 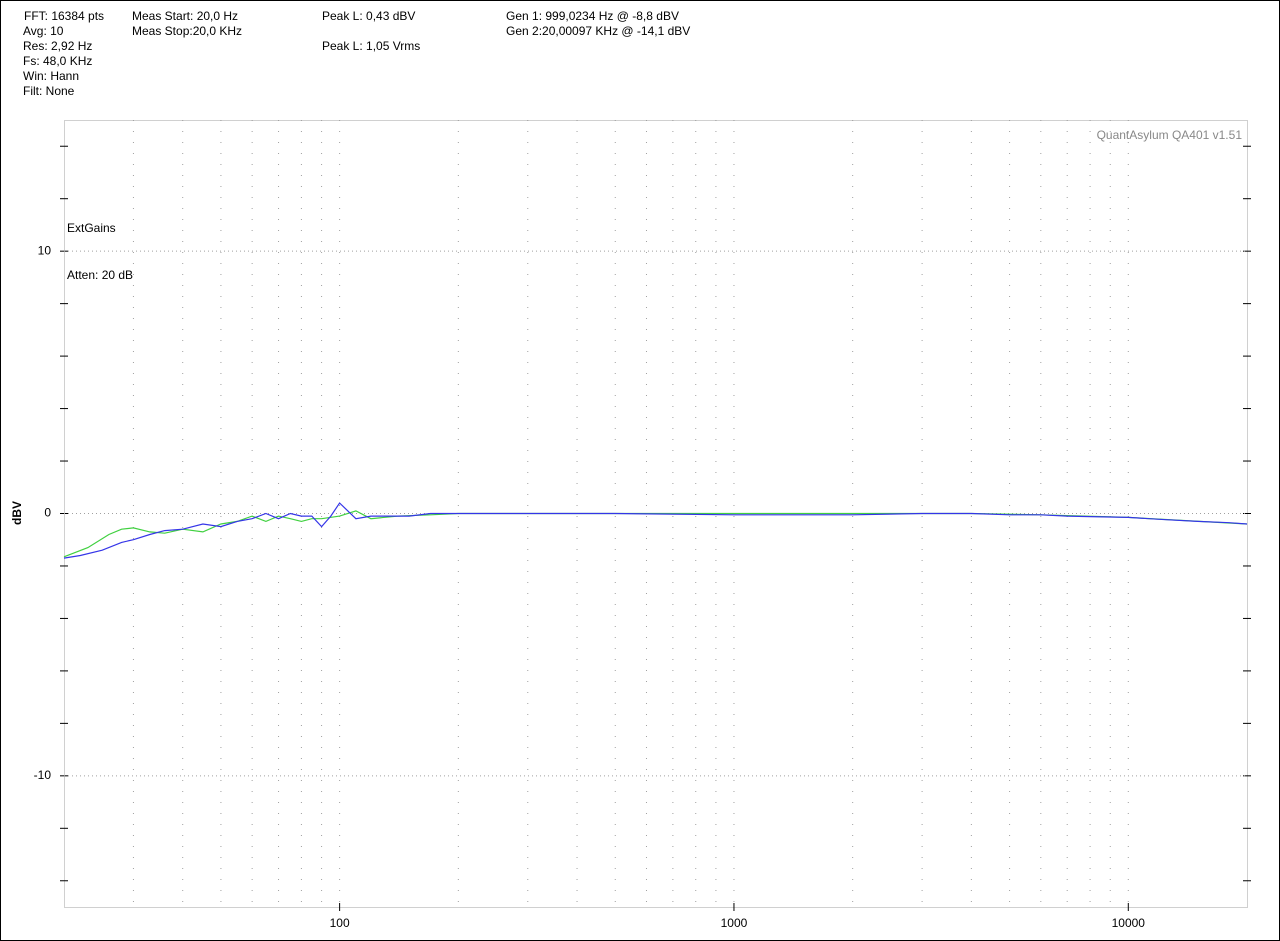 What do you see at coordinates (100, 275) in the screenshot?
I see `annotation: Atten: 20 dB` at bounding box center [100, 275].